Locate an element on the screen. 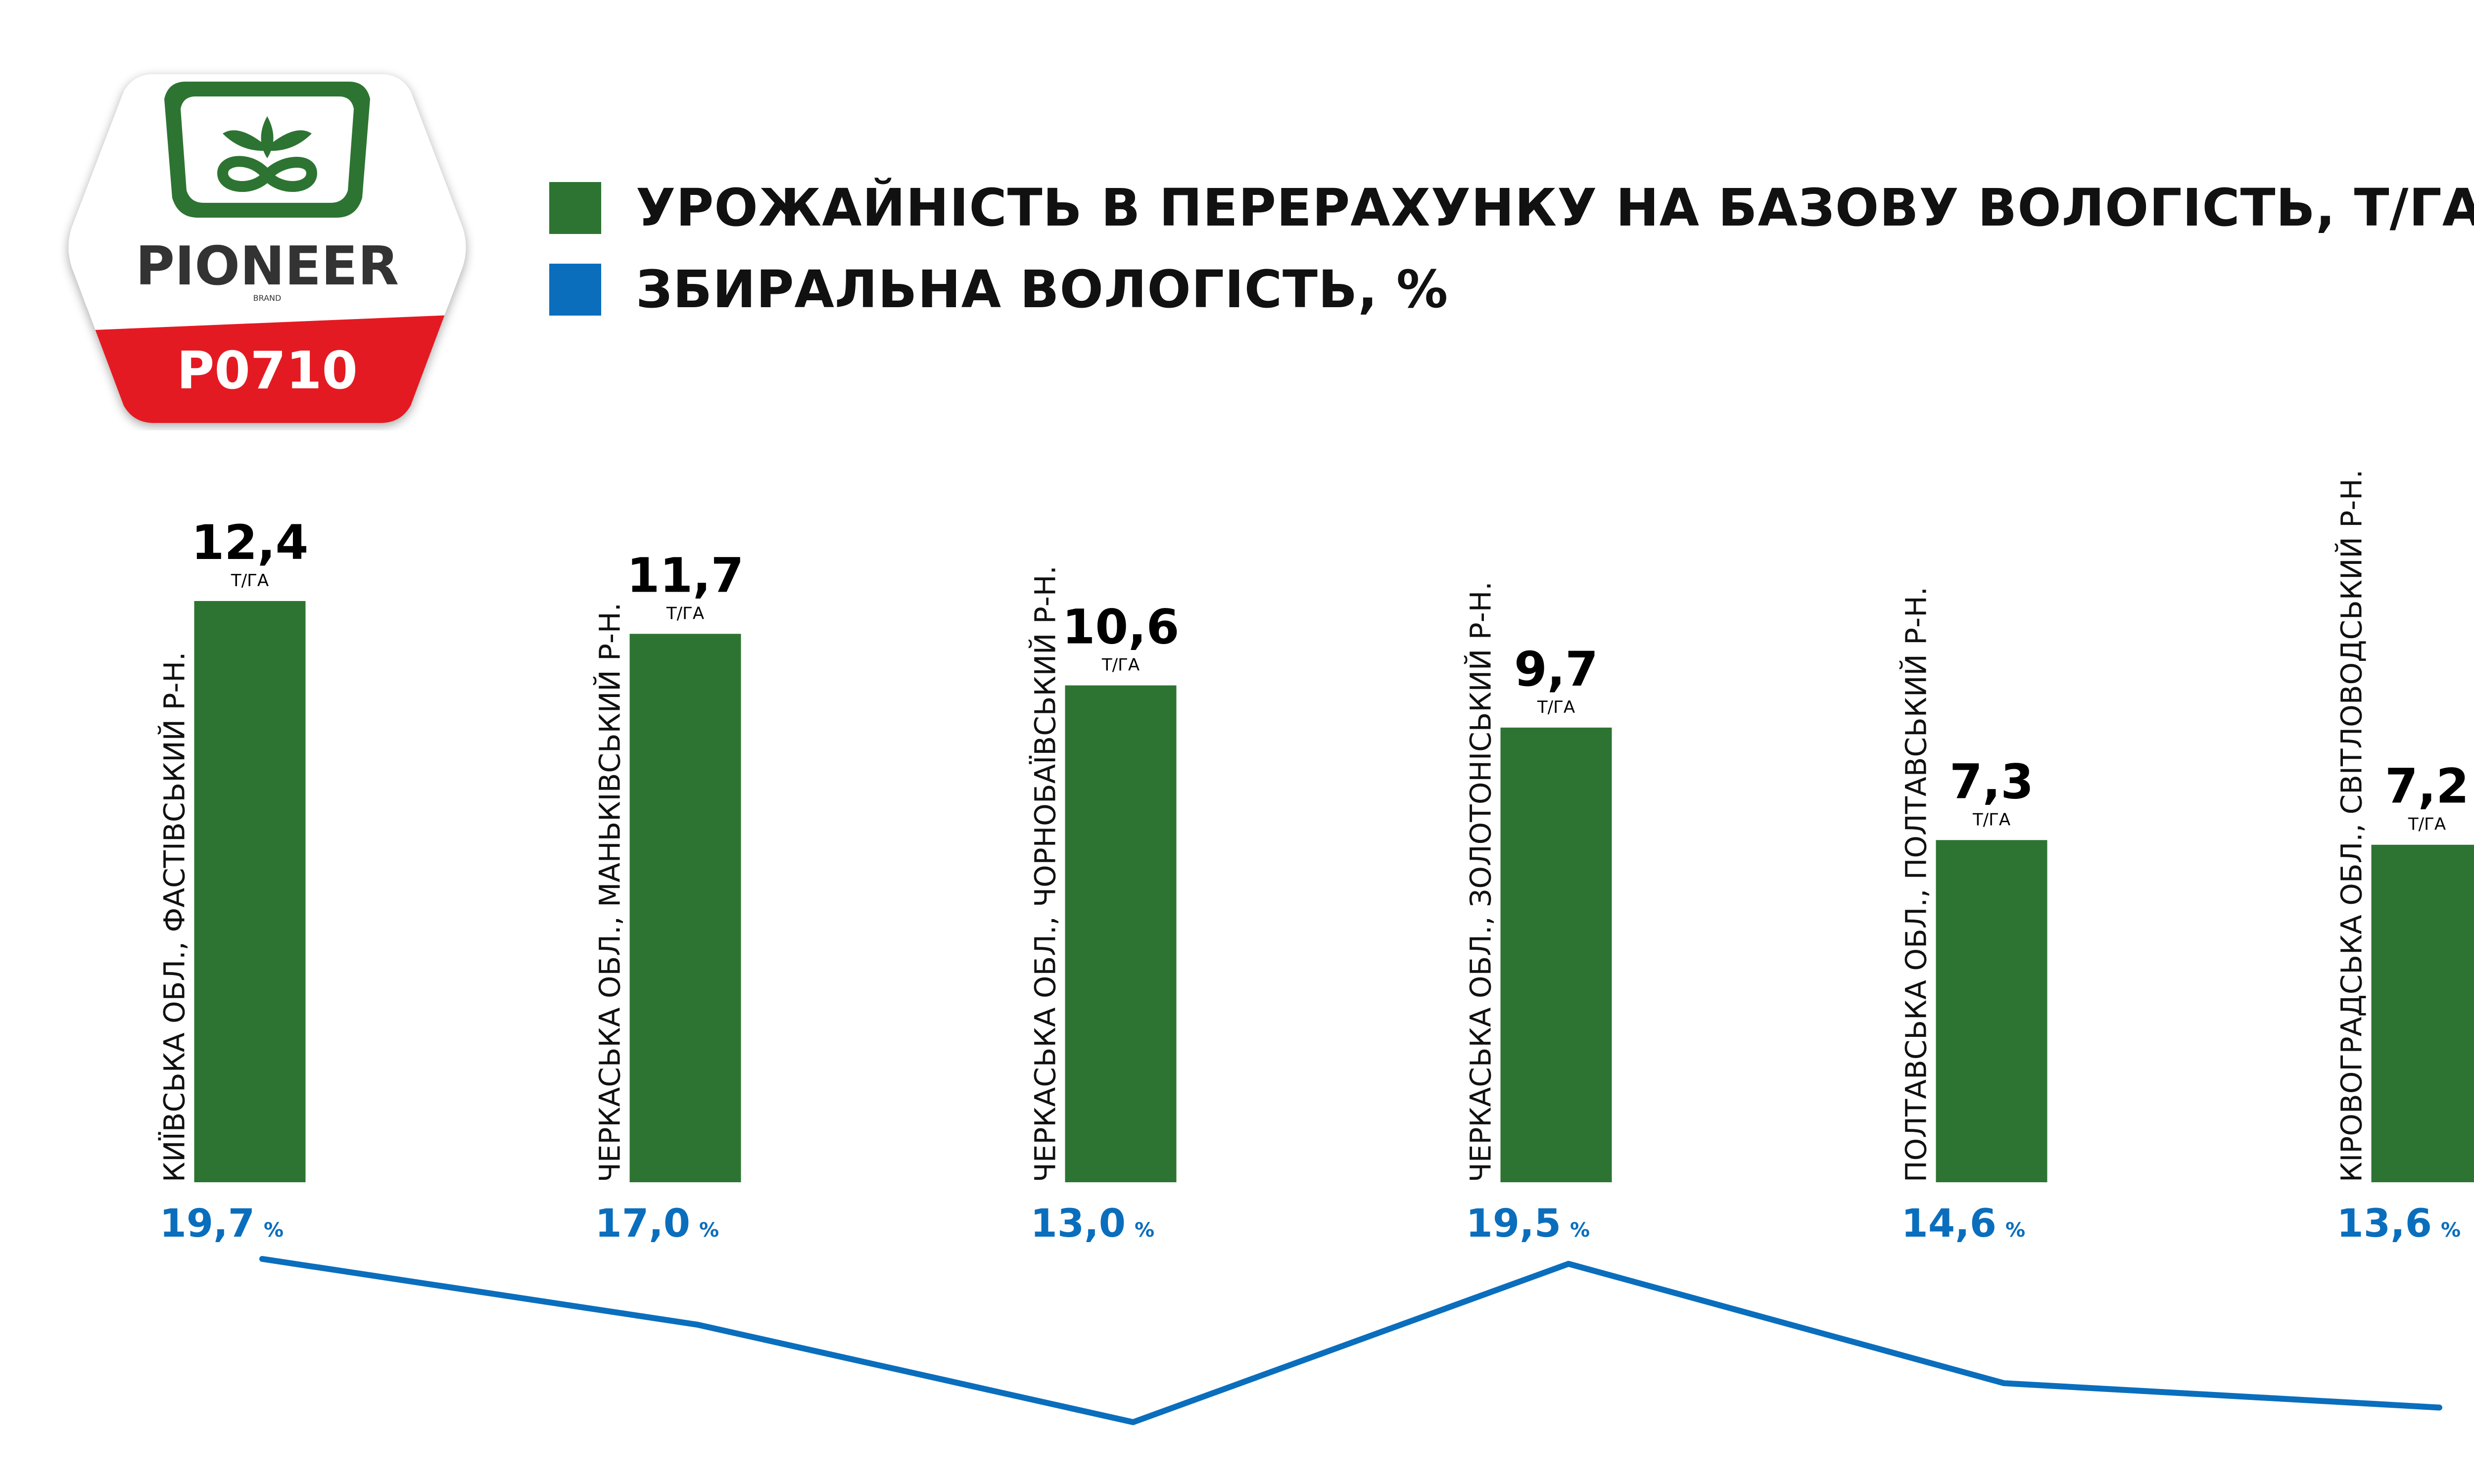 This screenshot has height=1484, width=2474. legend-item-moisture: ЗБИРАЛЬНА ВОЛОГІСТЬ, % is located at coordinates (999, 289).